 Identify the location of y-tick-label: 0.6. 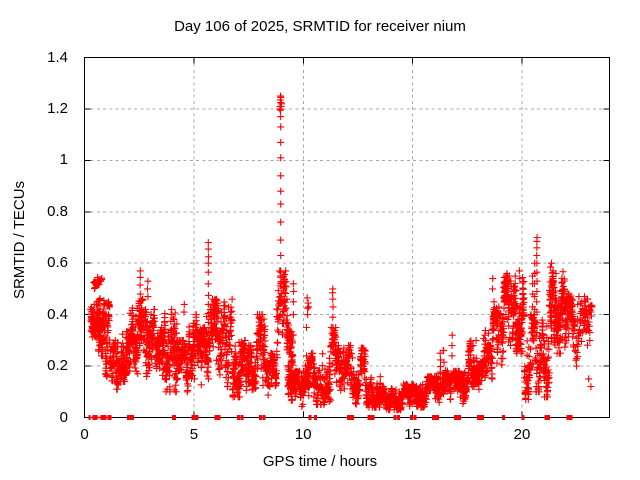
(57, 263).